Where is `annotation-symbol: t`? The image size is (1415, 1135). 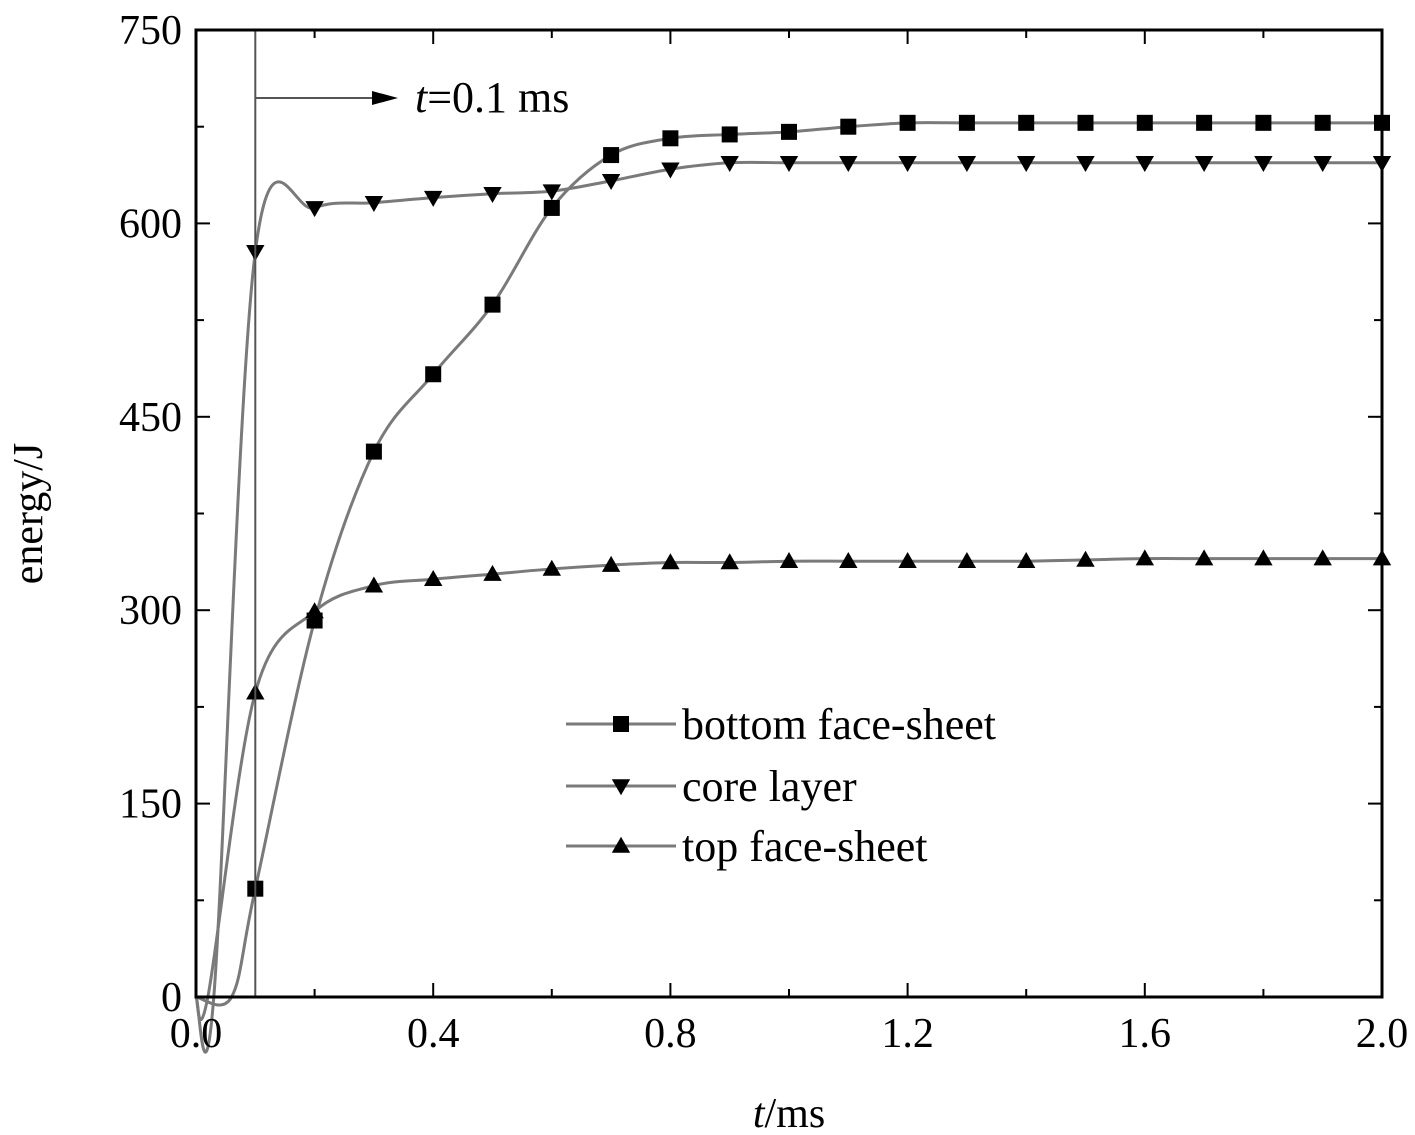
annotation-symbol: t is located at coordinates (422, 97).